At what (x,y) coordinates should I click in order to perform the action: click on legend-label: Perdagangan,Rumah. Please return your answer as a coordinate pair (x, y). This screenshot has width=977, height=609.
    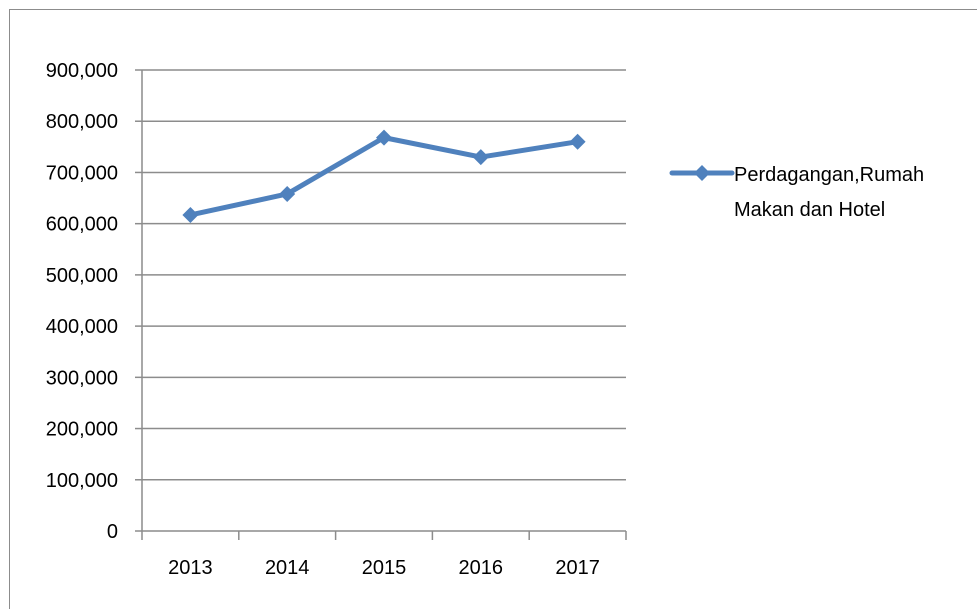
    Looking at the image, I should click on (829, 175).